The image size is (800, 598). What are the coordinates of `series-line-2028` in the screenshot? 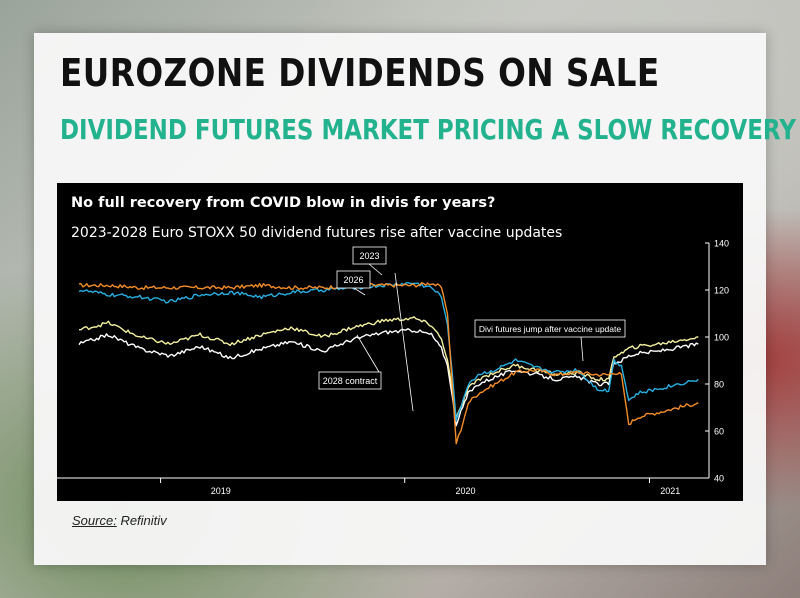 It's located at (388, 377).